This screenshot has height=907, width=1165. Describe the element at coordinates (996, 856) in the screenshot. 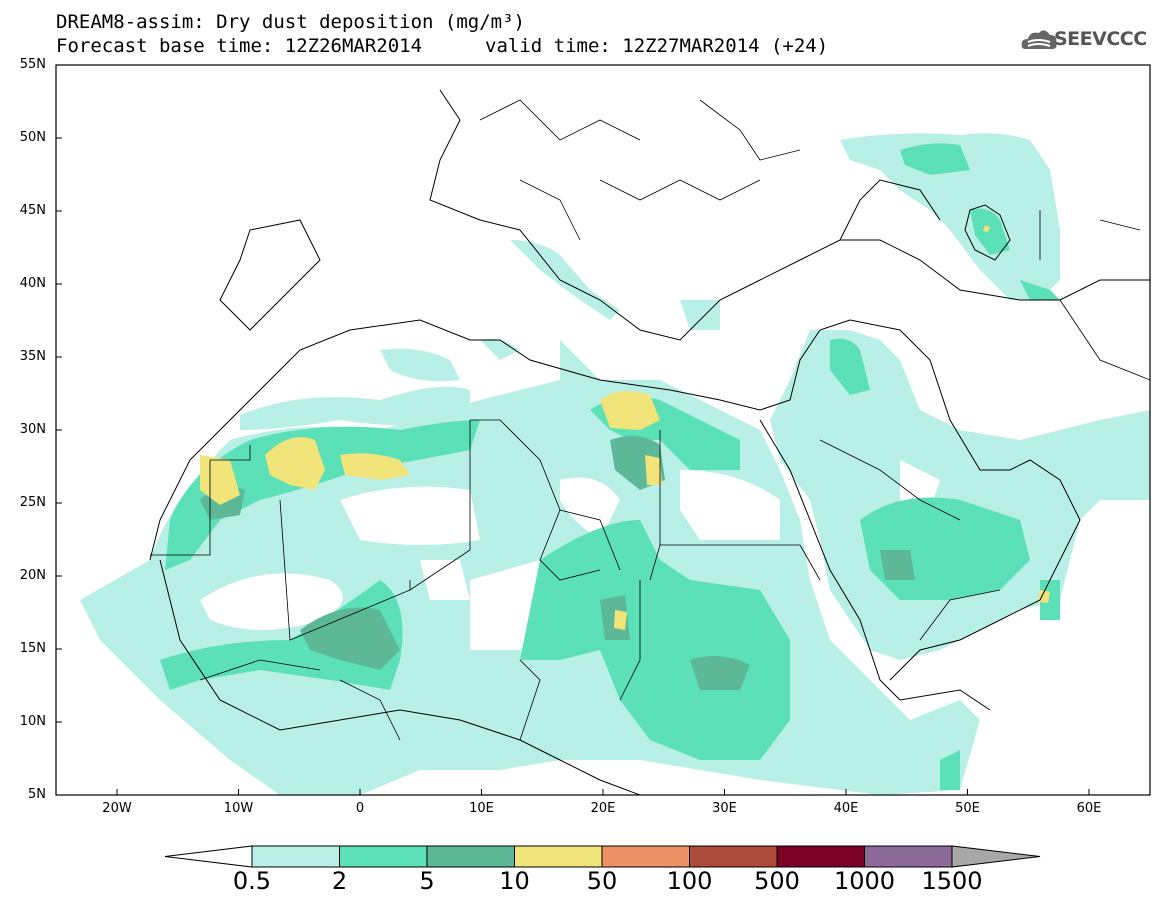

I see `colorbar-over-arrow` at that location.